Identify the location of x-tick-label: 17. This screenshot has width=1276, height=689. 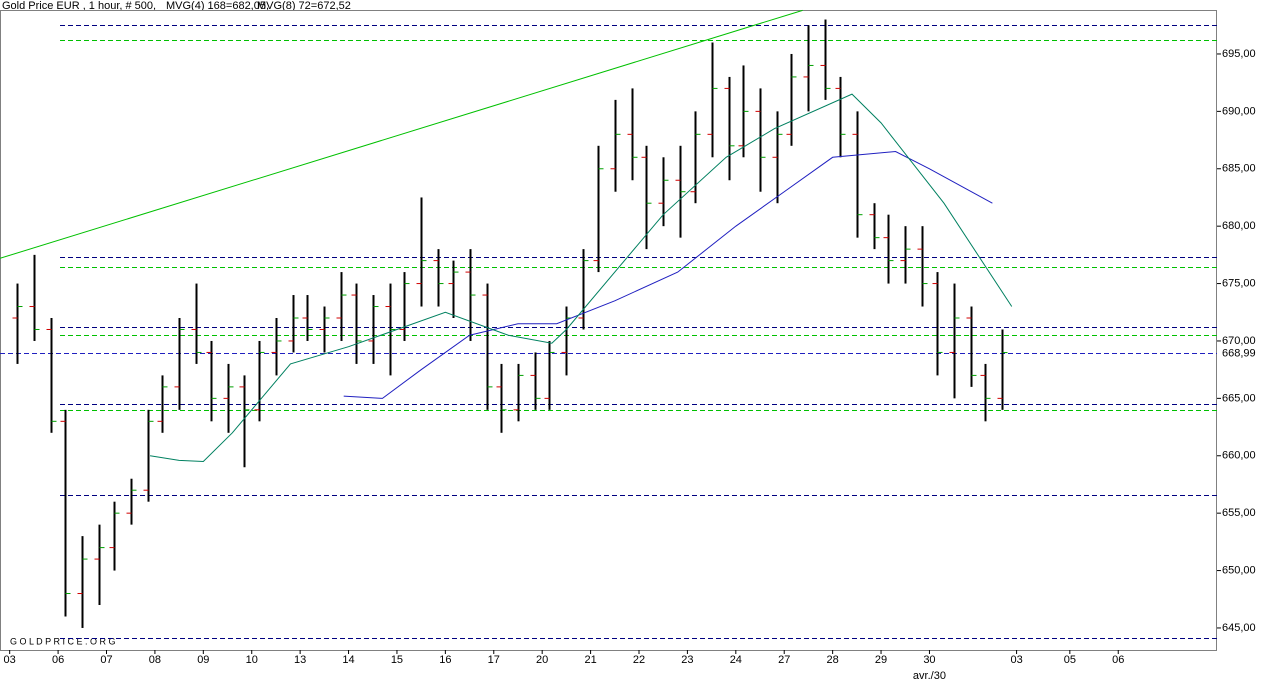
(494, 660).